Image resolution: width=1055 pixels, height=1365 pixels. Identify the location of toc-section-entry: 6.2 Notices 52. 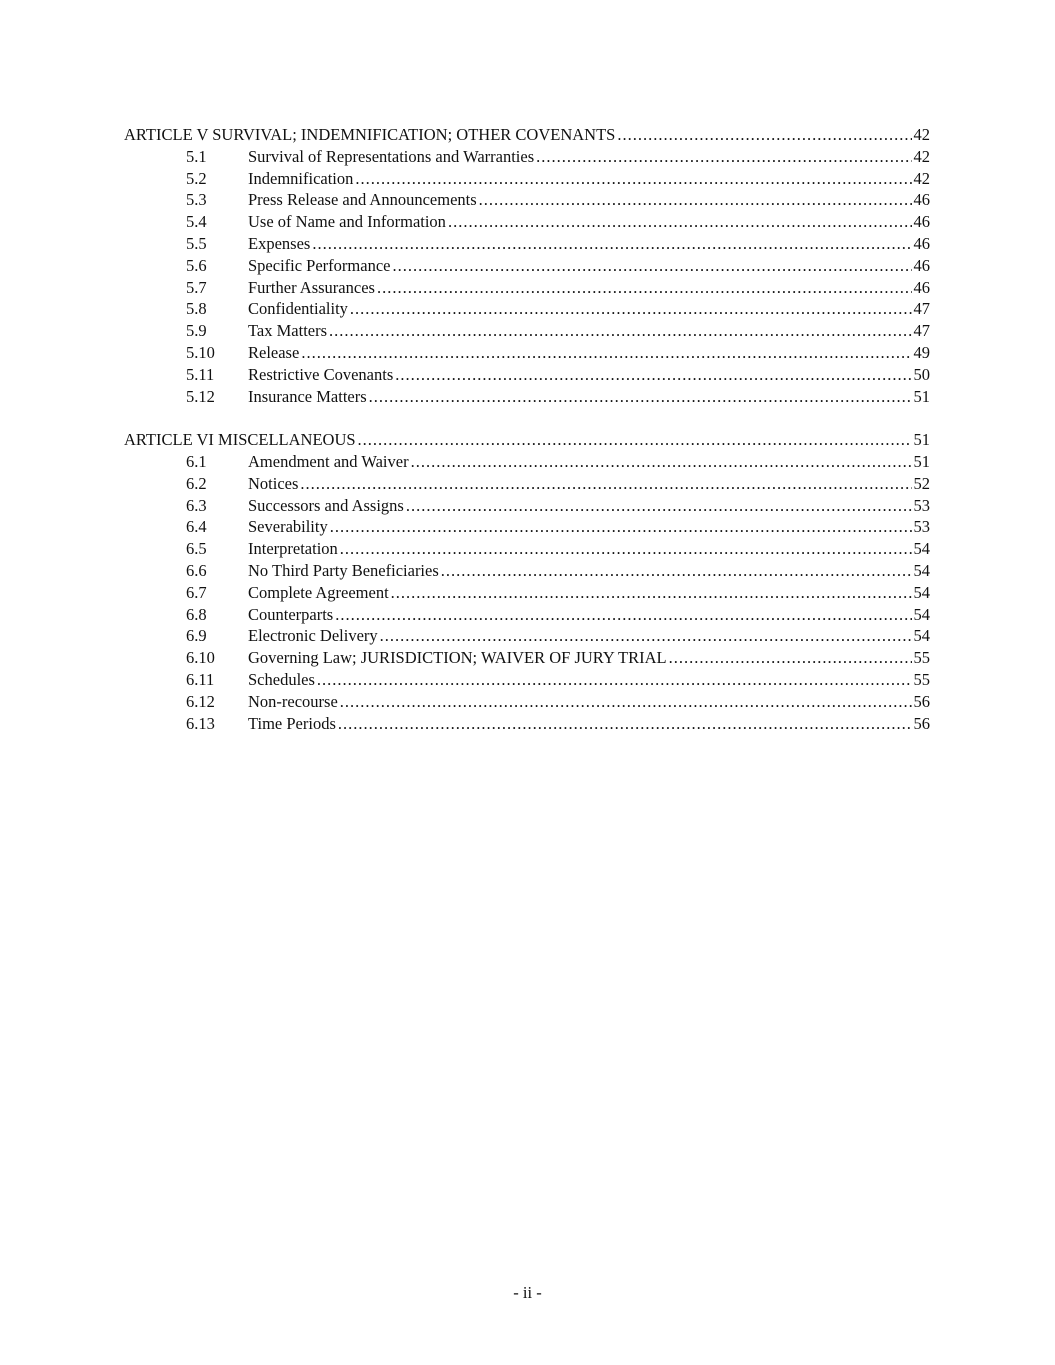
(527, 484).